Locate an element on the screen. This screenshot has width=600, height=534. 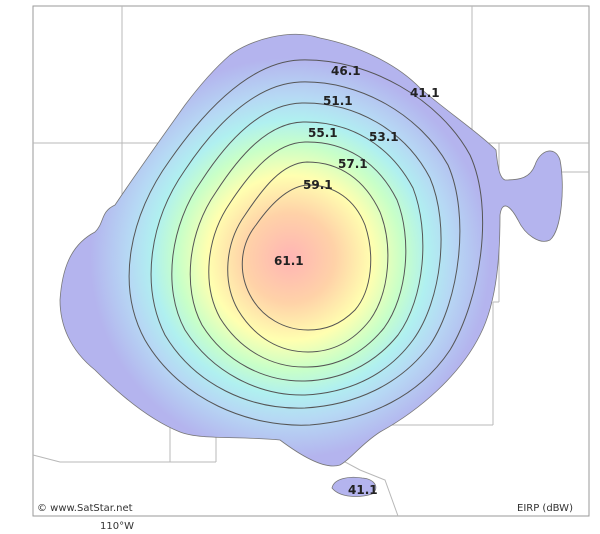
contour-label-41-1-island: 41.1 is located at coordinates (363, 490).